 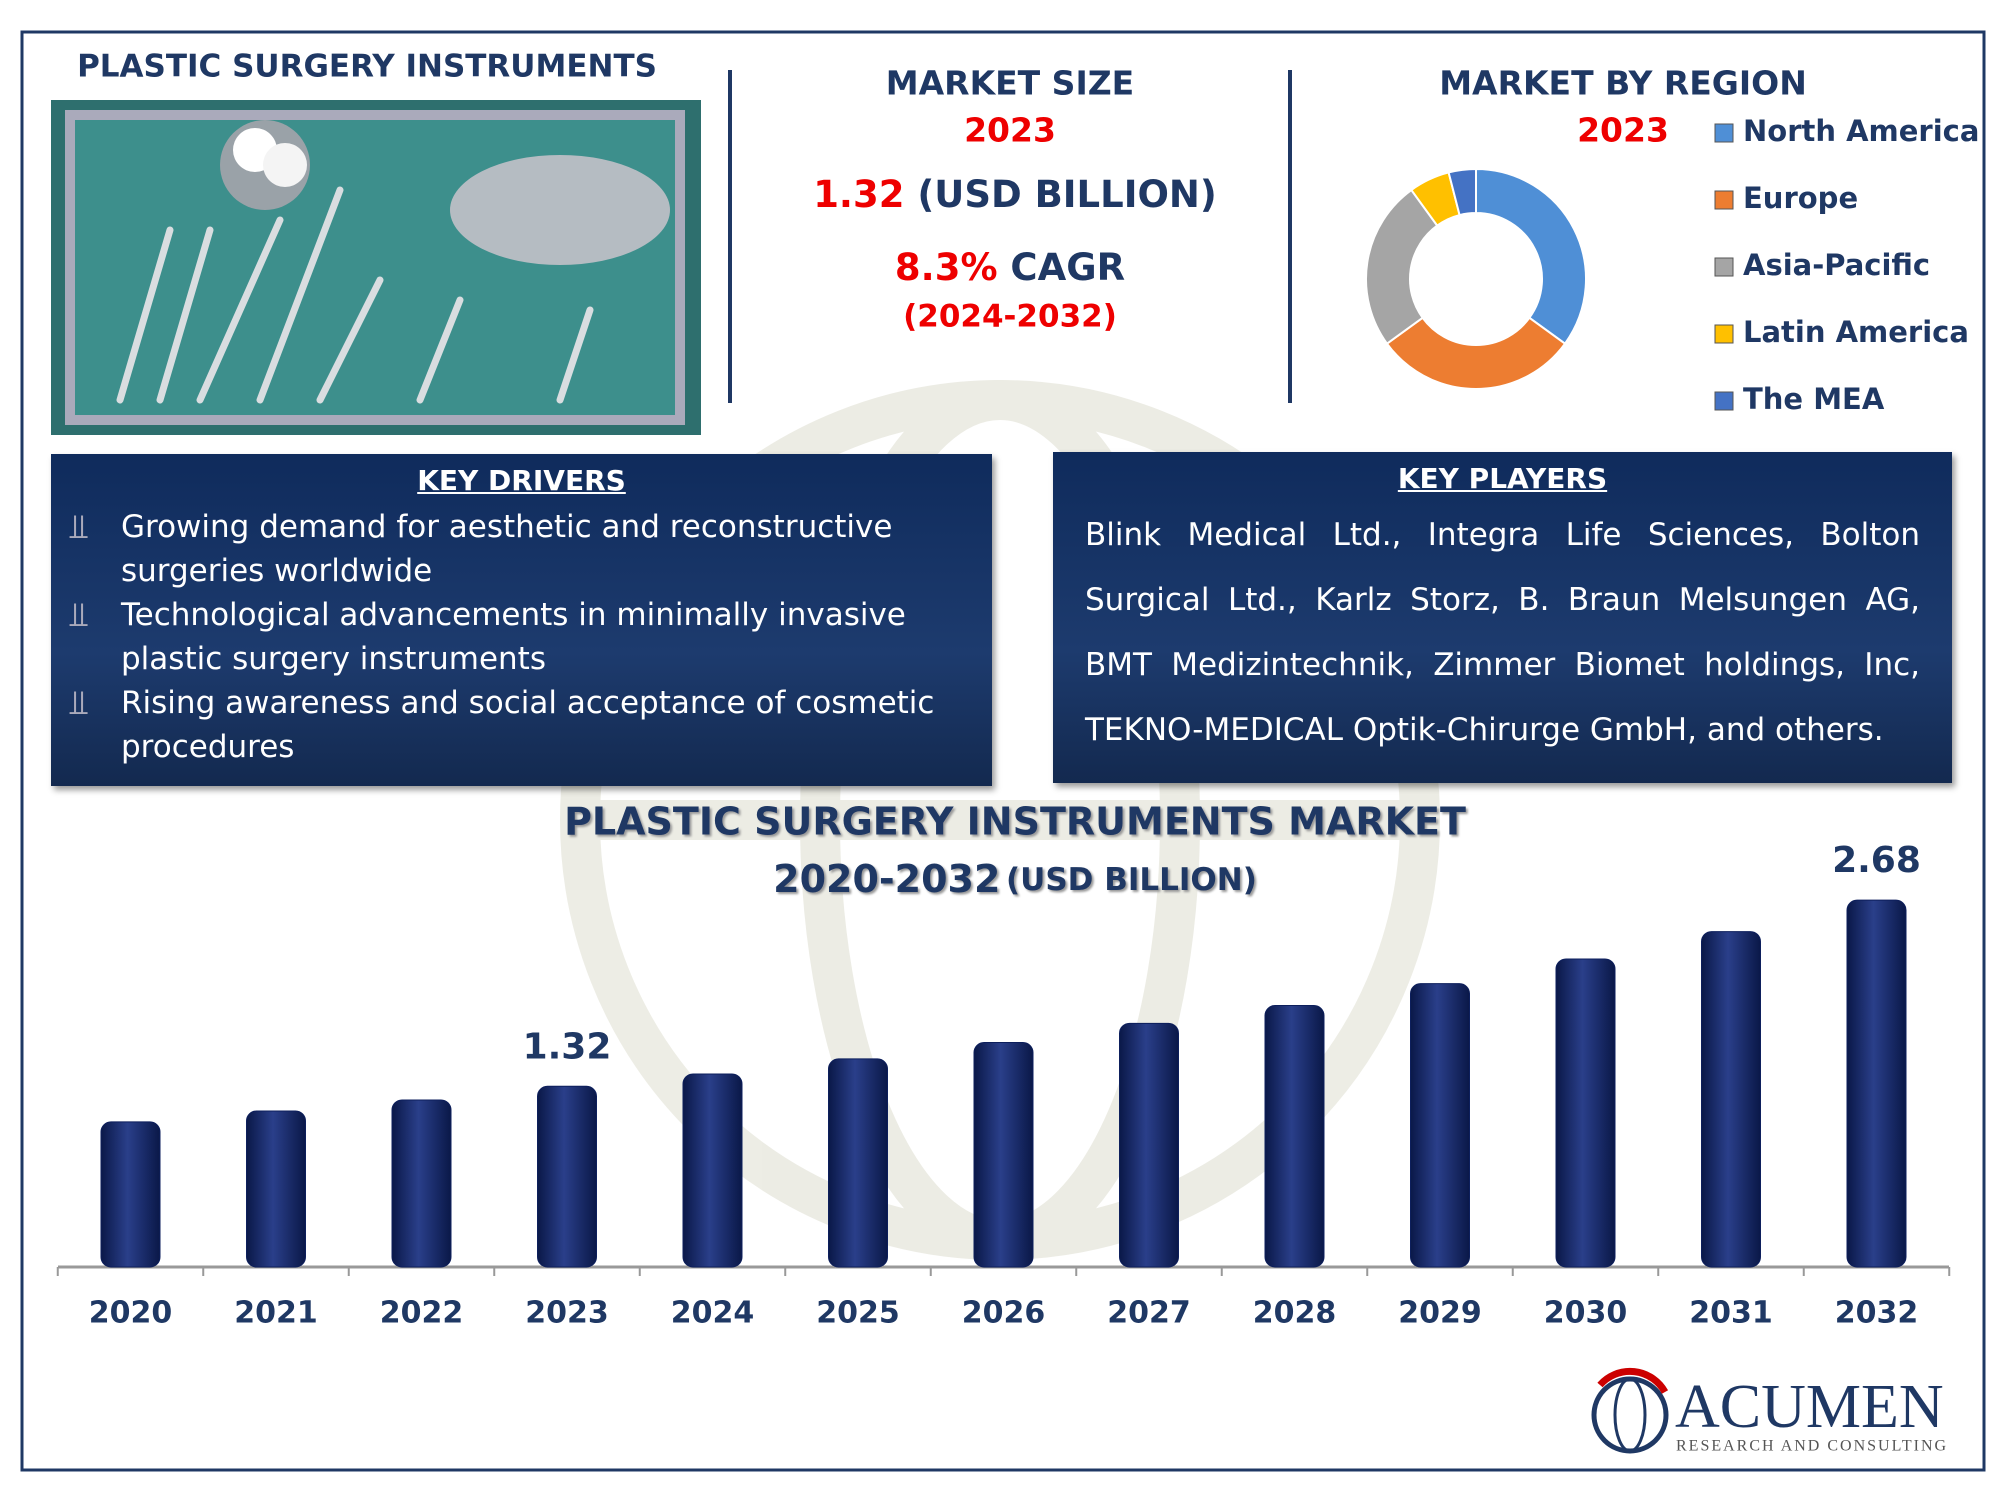 What do you see at coordinates (1812, 1446) in the screenshot?
I see `logo-tagline: RESEARCH AND CONSULTING` at bounding box center [1812, 1446].